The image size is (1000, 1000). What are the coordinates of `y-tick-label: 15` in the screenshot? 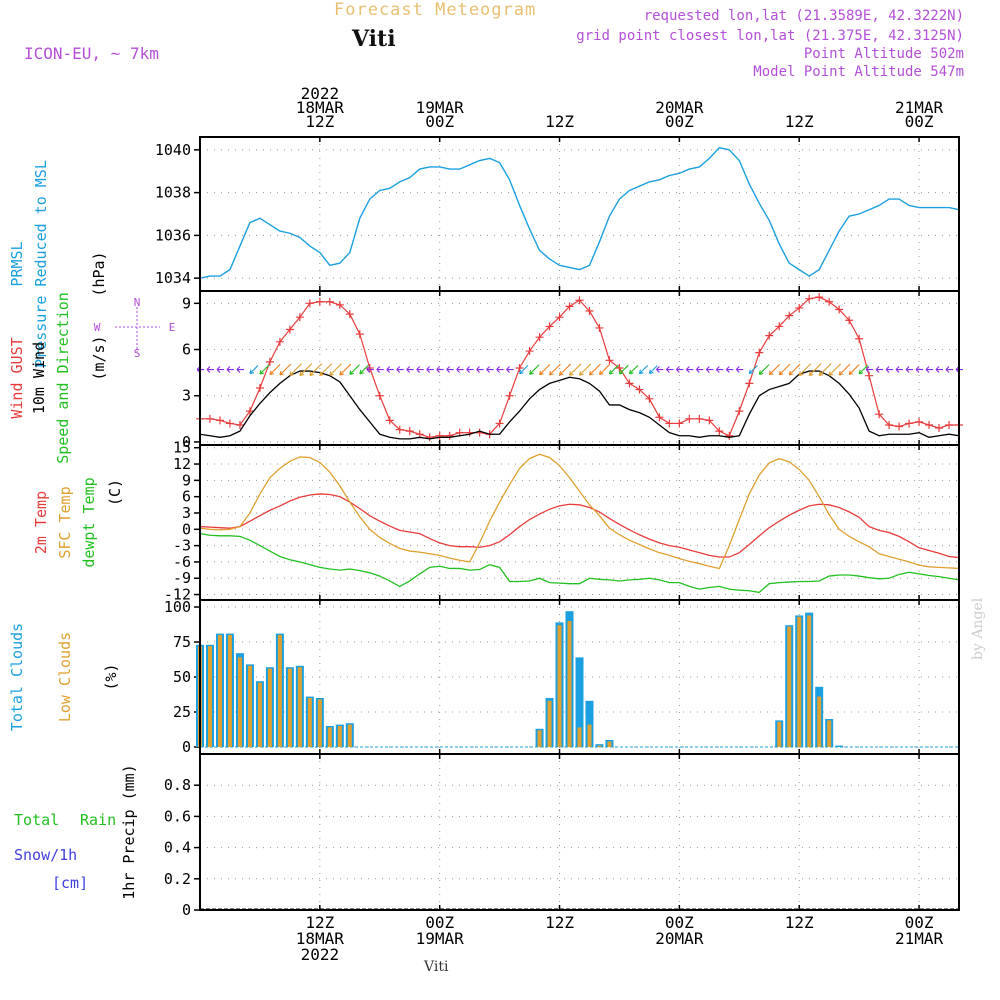 It's located at (182, 448).